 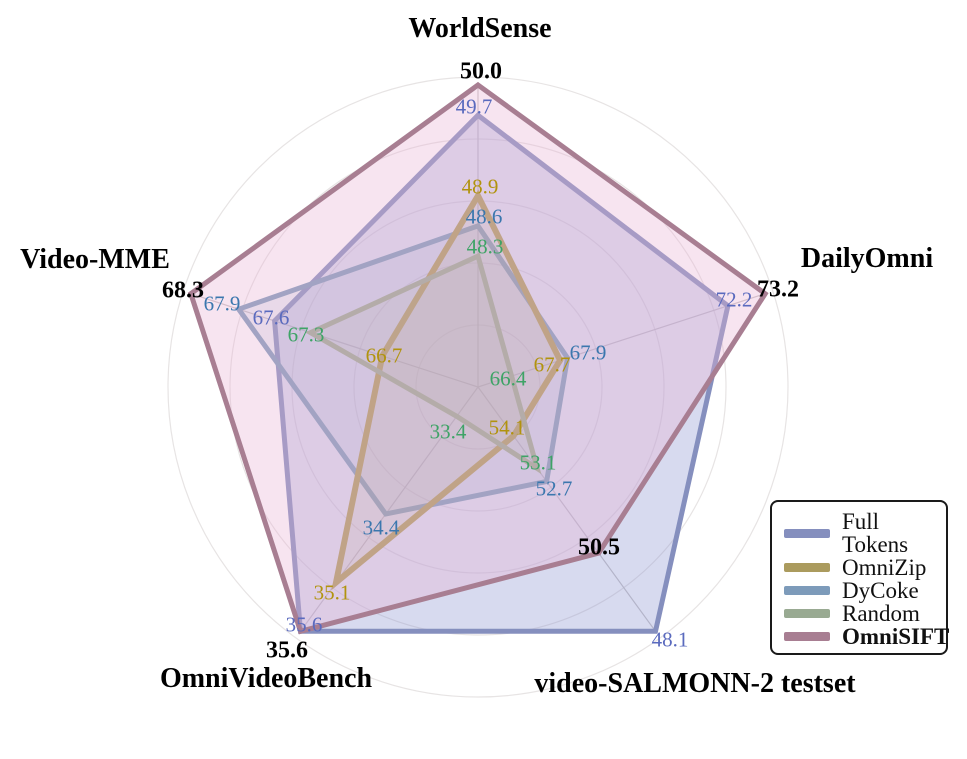 I want to click on value-label-dycoke-worldsense: 48.6, so click(x=484, y=216).